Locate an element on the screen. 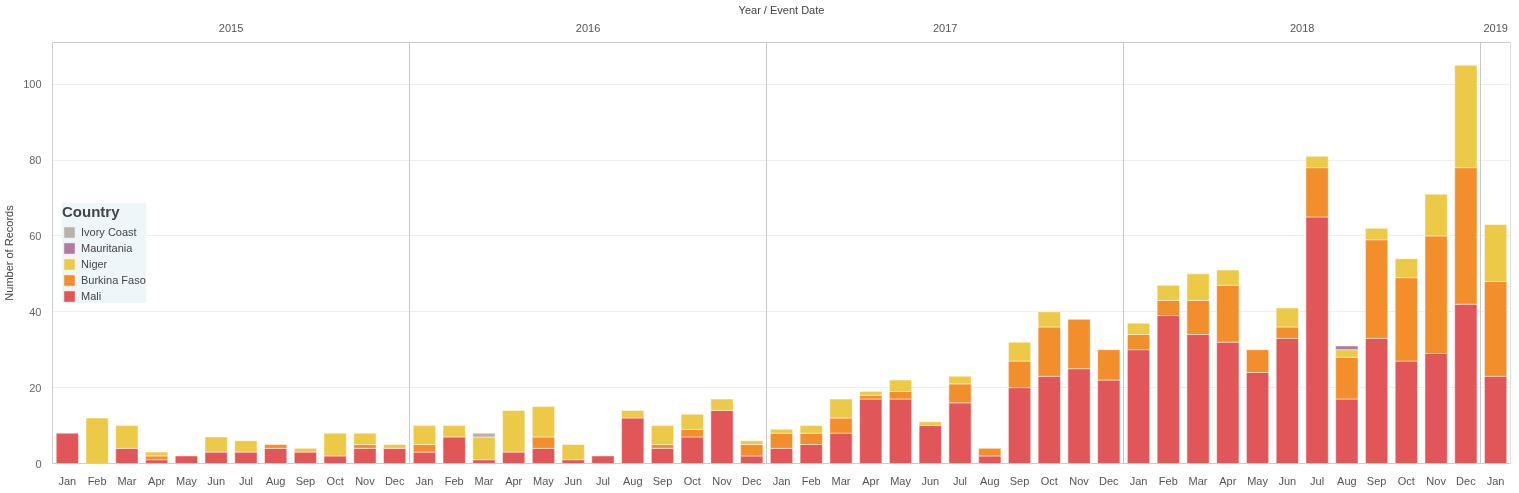 Image resolution: width=1519 pixels, height=493 pixels. y-axis-title: Number of Records is located at coordinates (9, 252).